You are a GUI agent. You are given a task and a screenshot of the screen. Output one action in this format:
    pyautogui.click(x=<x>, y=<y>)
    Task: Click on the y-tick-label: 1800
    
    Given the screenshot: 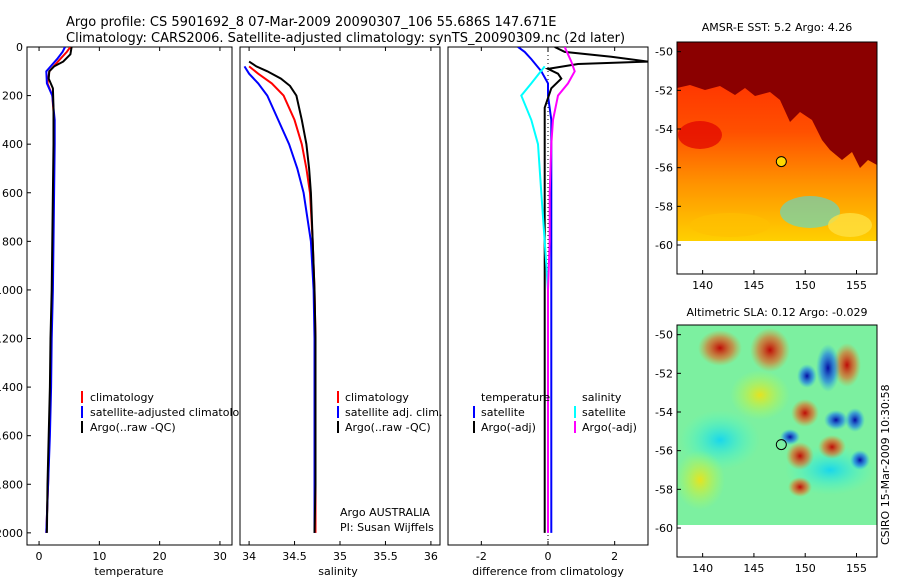 What is the action you would take?
    pyautogui.click(x=11, y=484)
    